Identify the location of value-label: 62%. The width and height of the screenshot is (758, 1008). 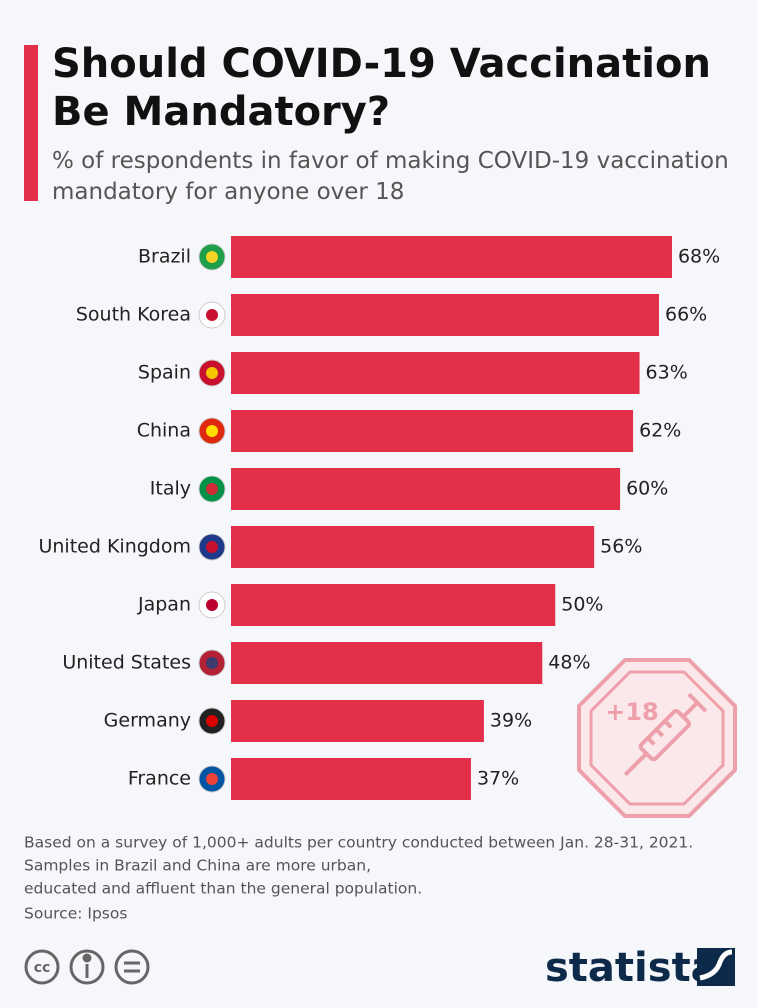
(660, 431).